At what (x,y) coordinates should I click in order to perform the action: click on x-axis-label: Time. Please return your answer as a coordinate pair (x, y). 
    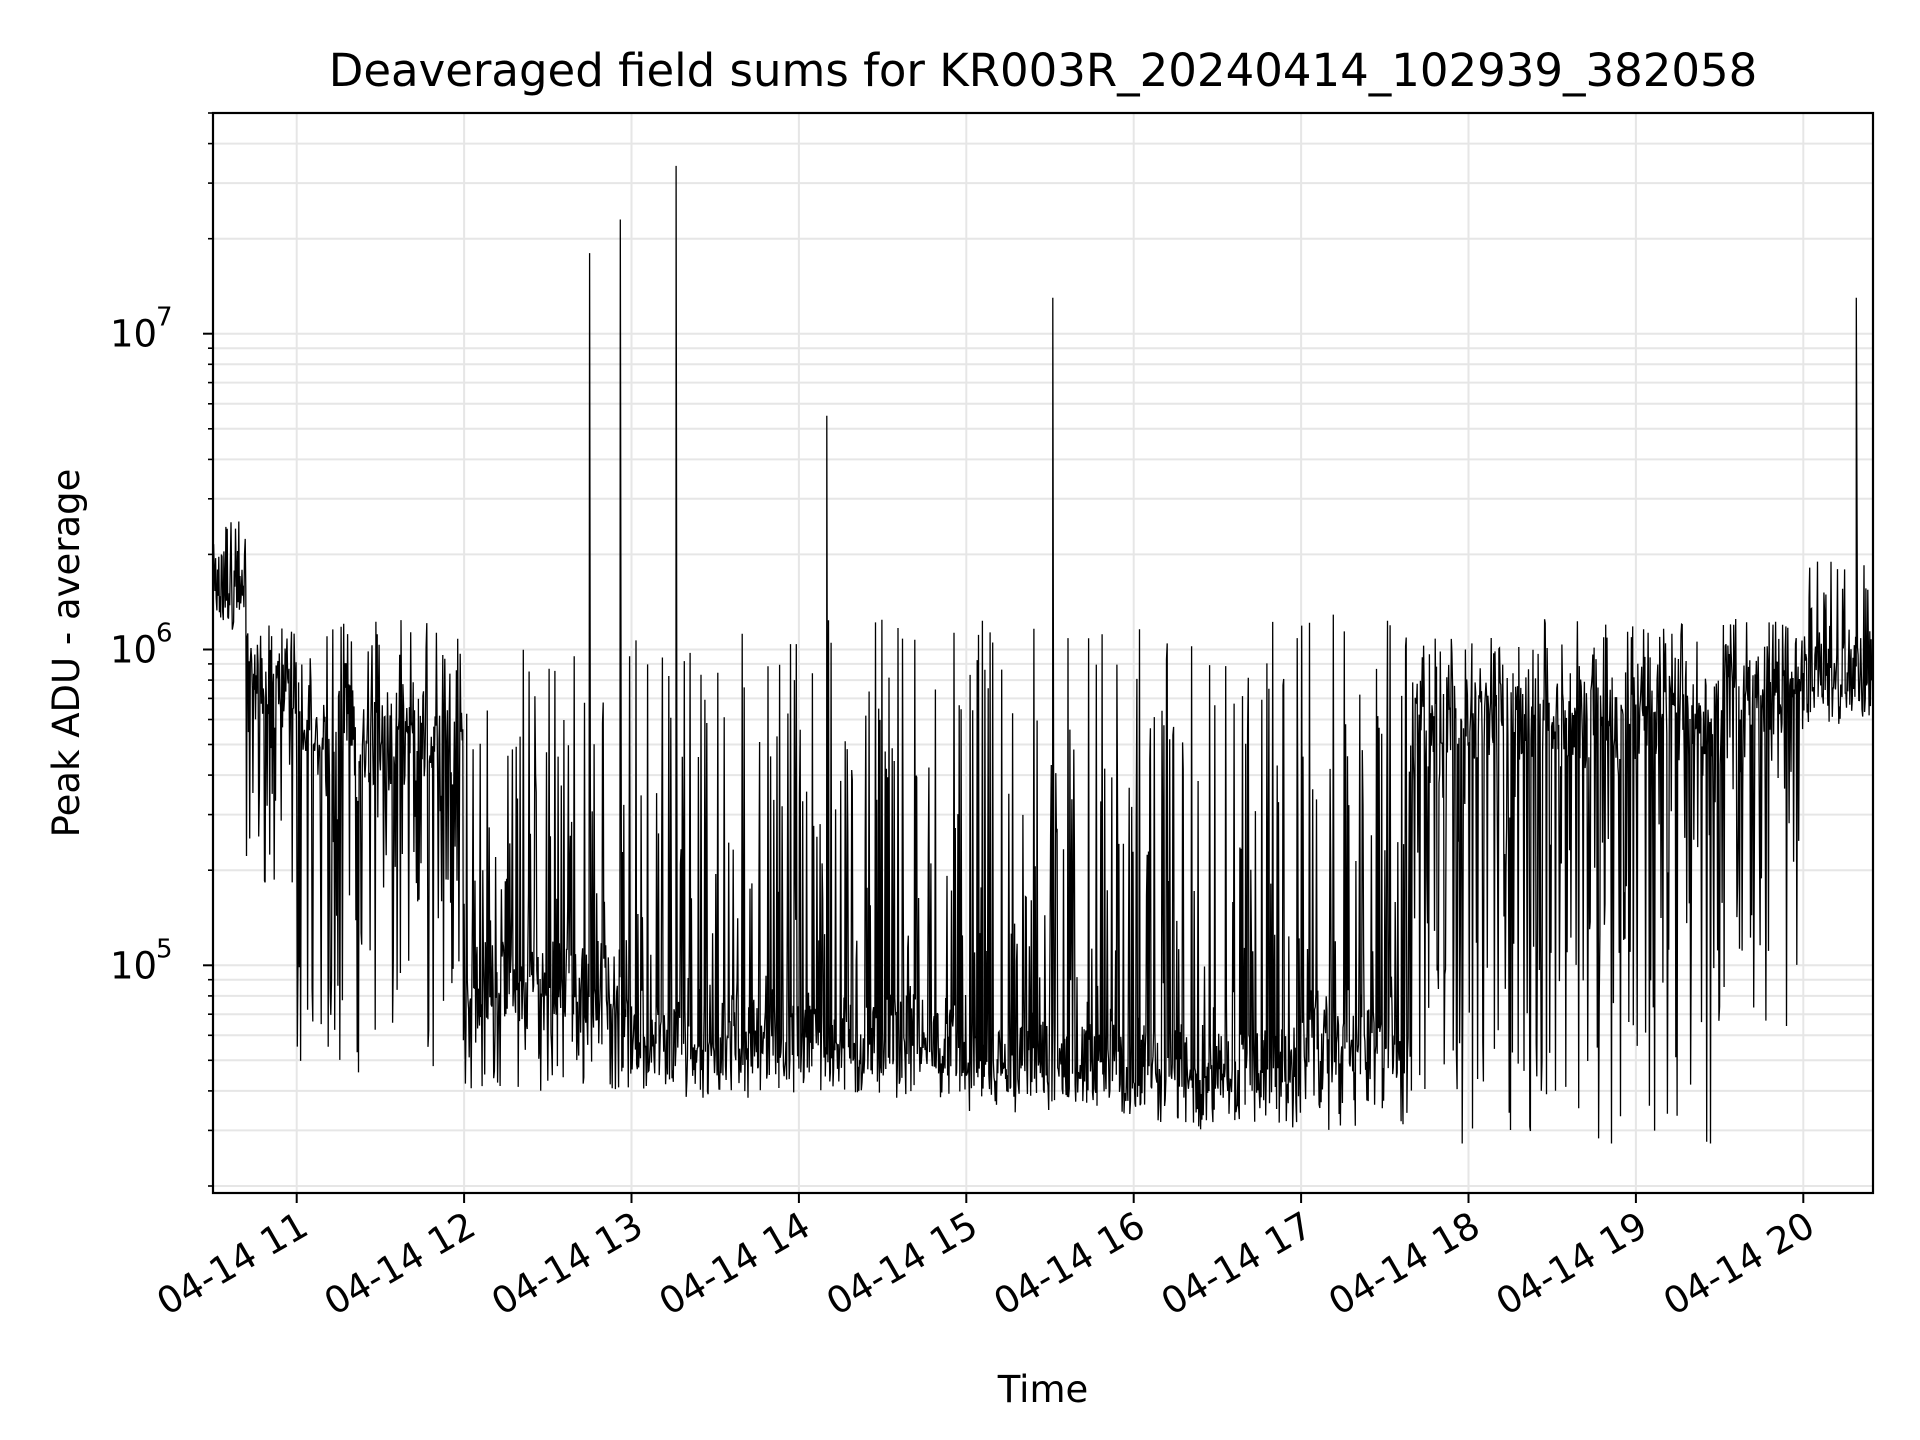
    Looking at the image, I should click on (1043, 1389).